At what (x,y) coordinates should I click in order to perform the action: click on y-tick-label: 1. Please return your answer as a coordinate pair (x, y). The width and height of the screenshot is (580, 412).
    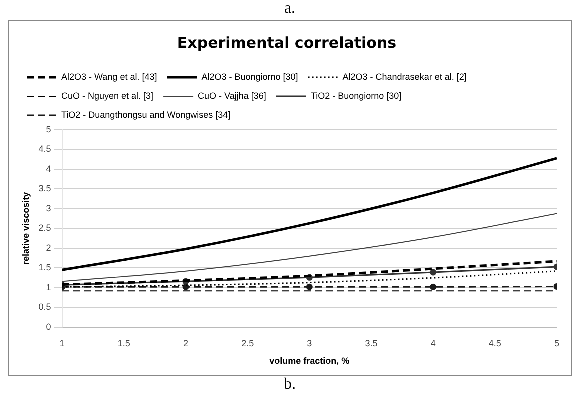
    Looking at the image, I should click on (49, 287).